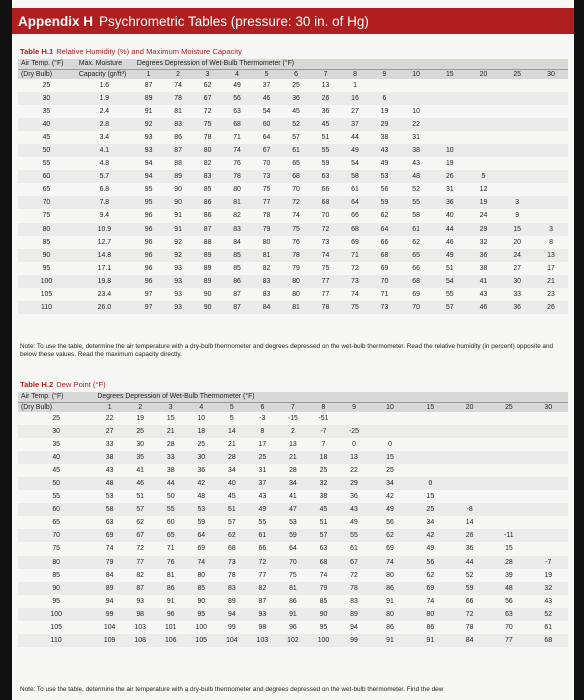 Image resolution: width=584 pixels, height=700 pixels. I want to click on table-cell: 18, so click(201, 432).